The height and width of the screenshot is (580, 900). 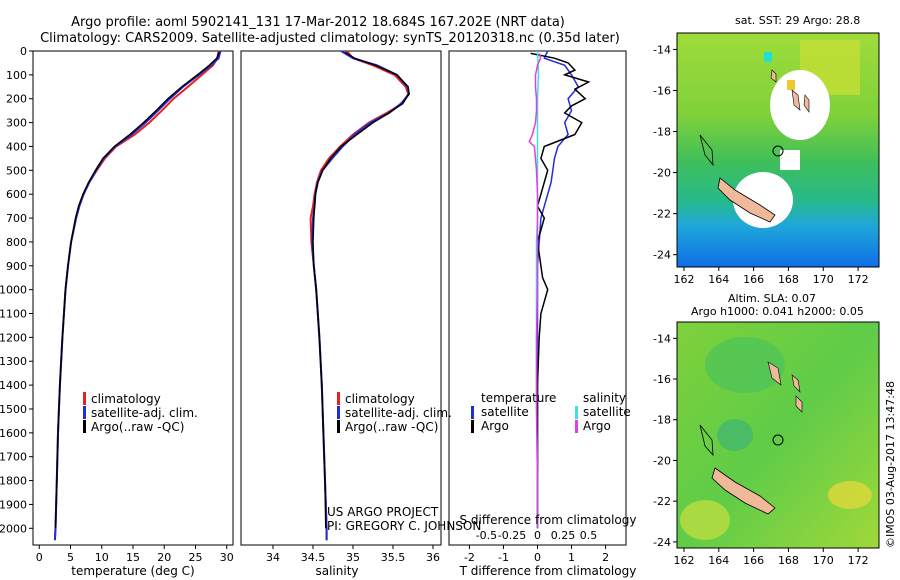 I want to click on legend-swatch-t-satellite, so click(x=472, y=412).